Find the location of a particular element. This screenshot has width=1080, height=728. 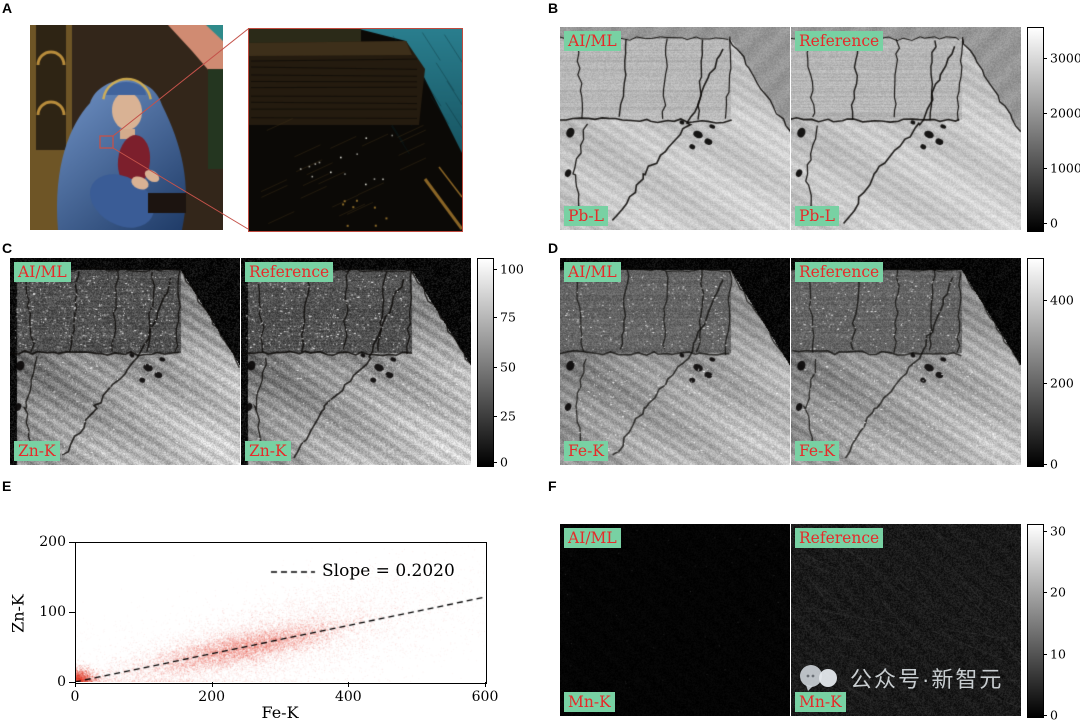

panel-e-label: E is located at coordinates (7, 486).